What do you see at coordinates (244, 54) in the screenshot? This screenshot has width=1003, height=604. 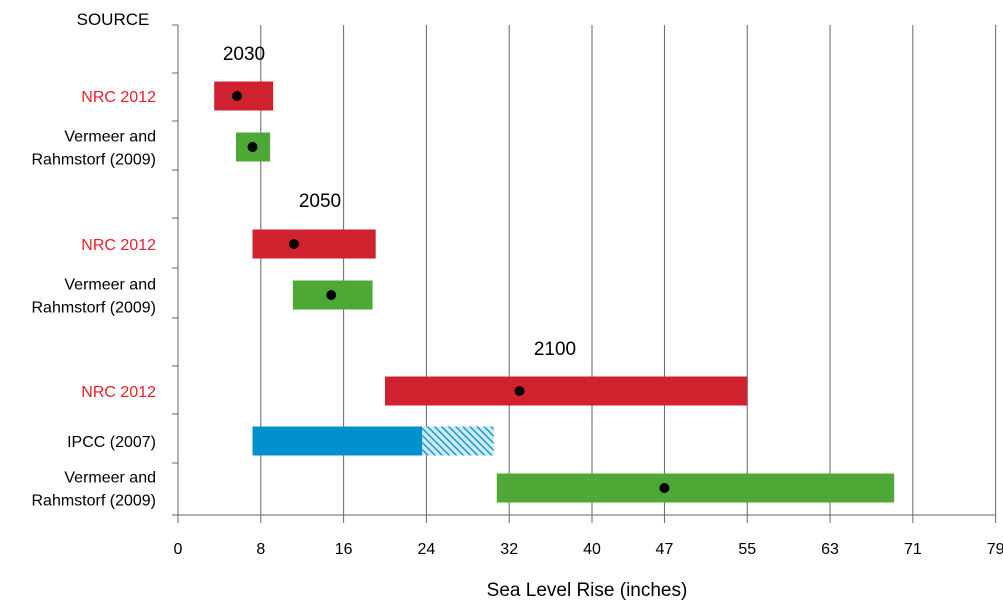 I see `year-label: 2030` at bounding box center [244, 54].